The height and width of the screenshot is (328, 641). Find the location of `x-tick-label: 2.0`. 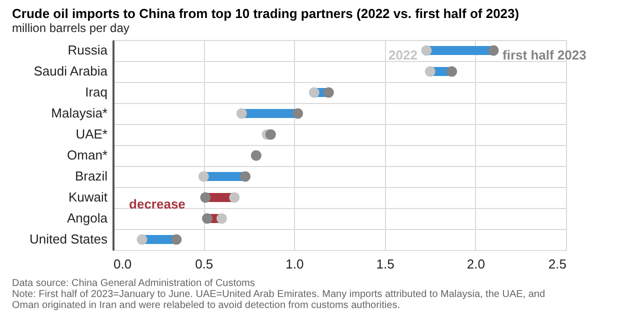

x-tick-label: 2.0 is located at coordinates (475, 264).